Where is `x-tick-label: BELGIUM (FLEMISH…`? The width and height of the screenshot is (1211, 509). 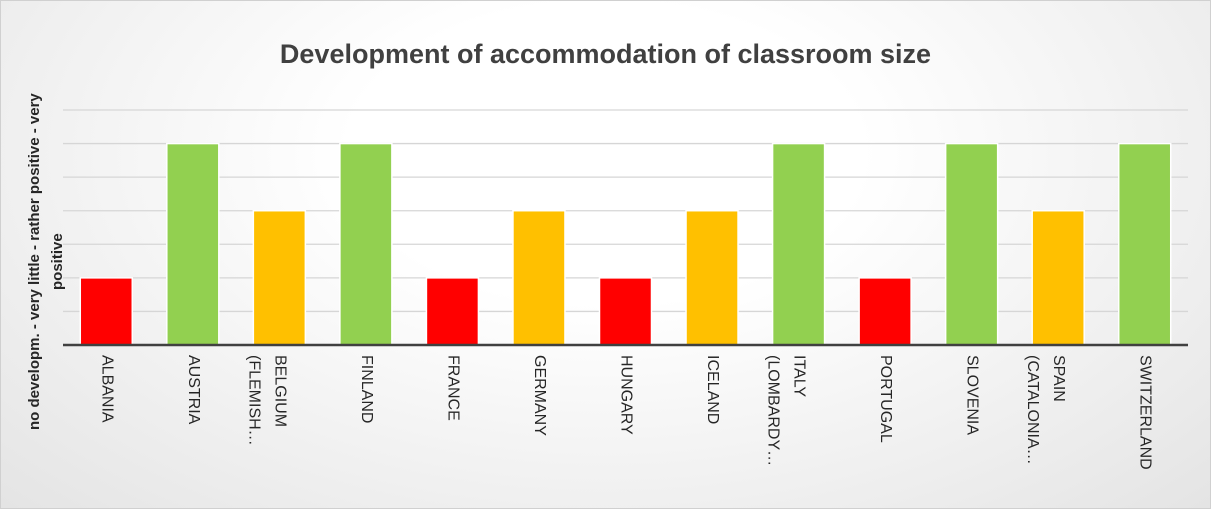 x-tick-label: BELGIUM (FLEMISH… is located at coordinates (267, 400).